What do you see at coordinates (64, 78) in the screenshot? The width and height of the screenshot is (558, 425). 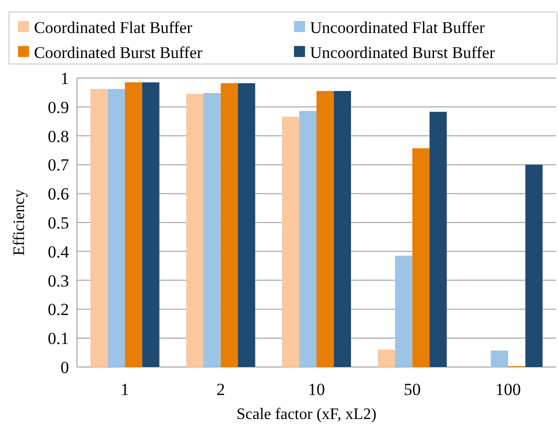 I see `y-tick-label: 1` at bounding box center [64, 78].